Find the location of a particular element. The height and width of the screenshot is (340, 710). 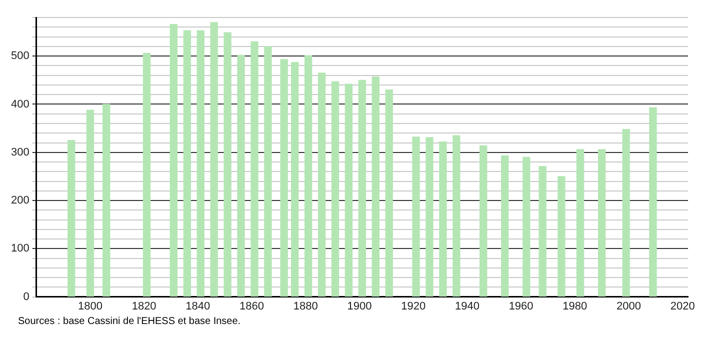

x-tick-label: 1820 is located at coordinates (144, 306).